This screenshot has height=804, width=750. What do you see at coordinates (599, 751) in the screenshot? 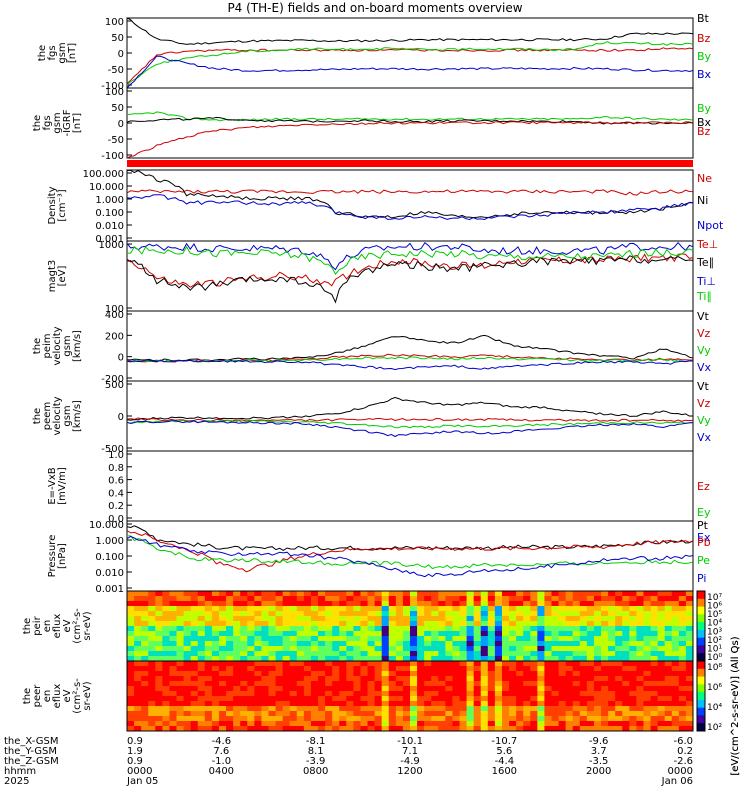
I see `footer-value: 3.7` at bounding box center [599, 751].